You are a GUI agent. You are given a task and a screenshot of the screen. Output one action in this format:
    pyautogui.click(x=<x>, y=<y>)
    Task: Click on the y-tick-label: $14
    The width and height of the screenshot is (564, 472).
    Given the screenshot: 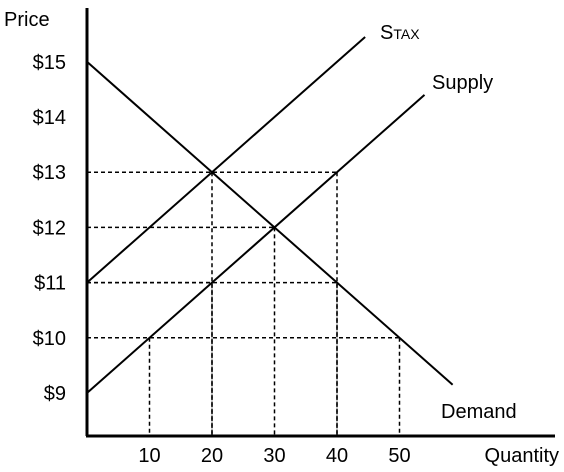 What is the action you would take?
    pyautogui.click(x=49, y=118)
    